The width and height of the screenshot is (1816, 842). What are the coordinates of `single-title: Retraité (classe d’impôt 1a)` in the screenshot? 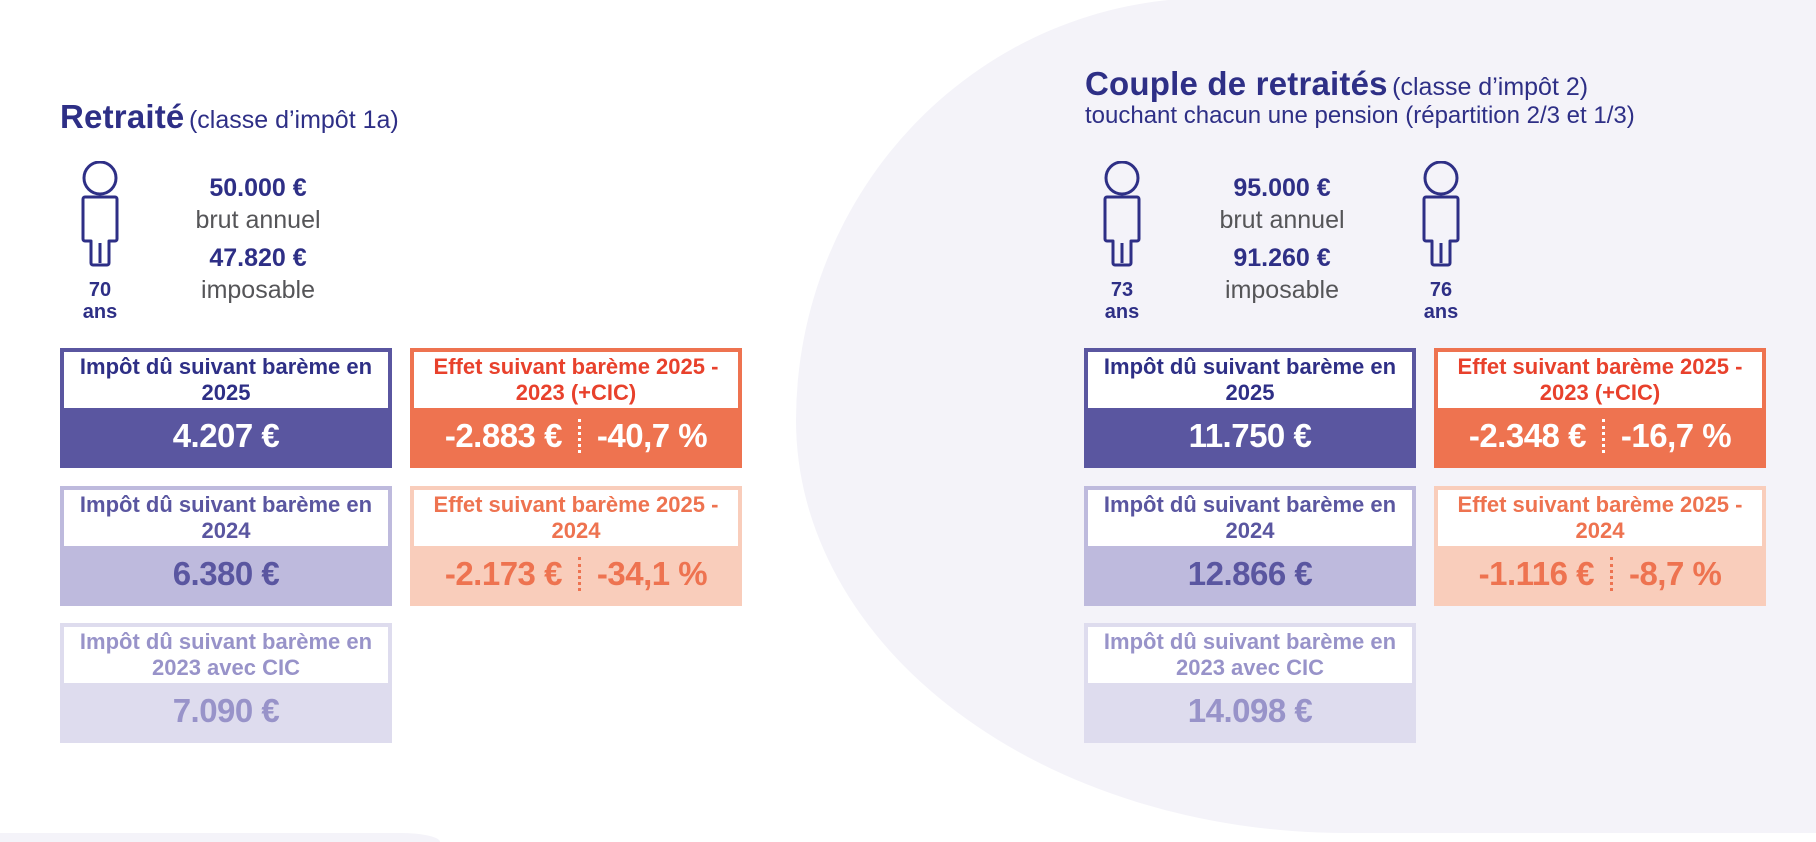 It's located at (229, 117).